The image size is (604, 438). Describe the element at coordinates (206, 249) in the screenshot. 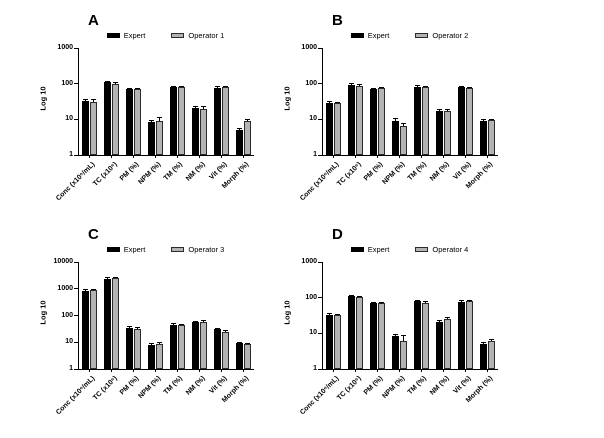

I see `legend-label-operator: Operator 3` at that location.